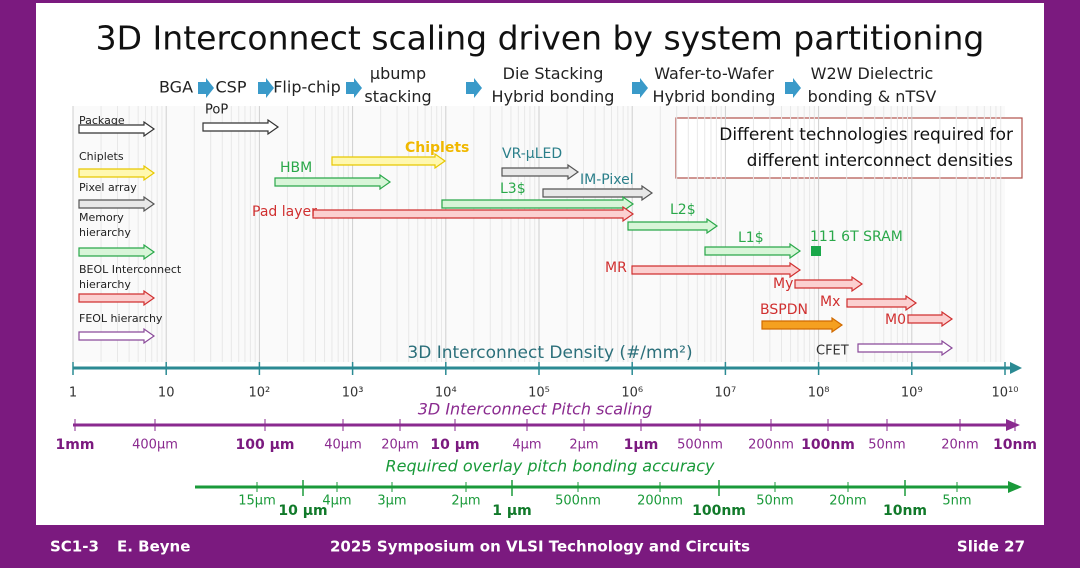  What do you see at coordinates (265, 445) in the screenshot?
I see `pitch-tick-label: 100 µm` at bounding box center [265, 445].